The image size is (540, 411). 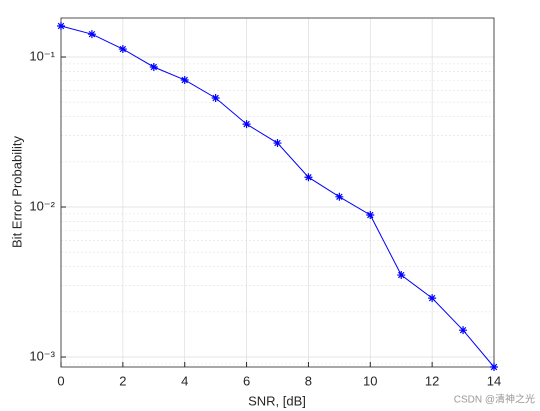 What do you see at coordinates (16, 192) in the screenshot?
I see `y-axis-label: Bit Error Probability` at bounding box center [16, 192].